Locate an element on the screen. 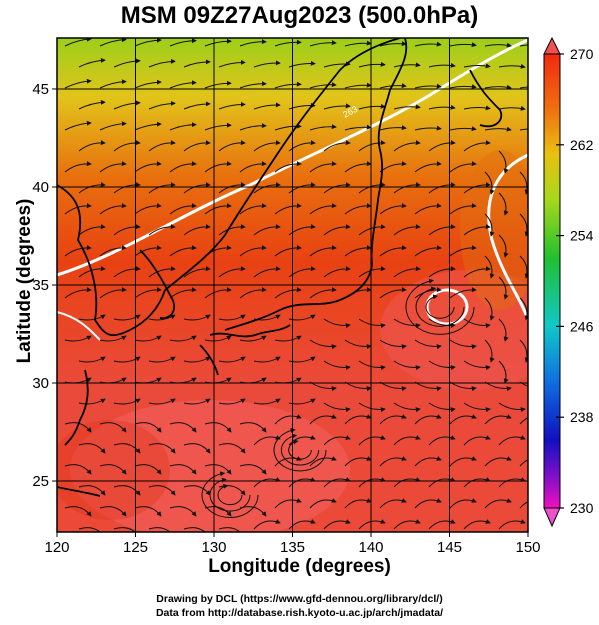  y-axis-ticks: 25 30 35 40 45 is located at coordinates (44, 285).